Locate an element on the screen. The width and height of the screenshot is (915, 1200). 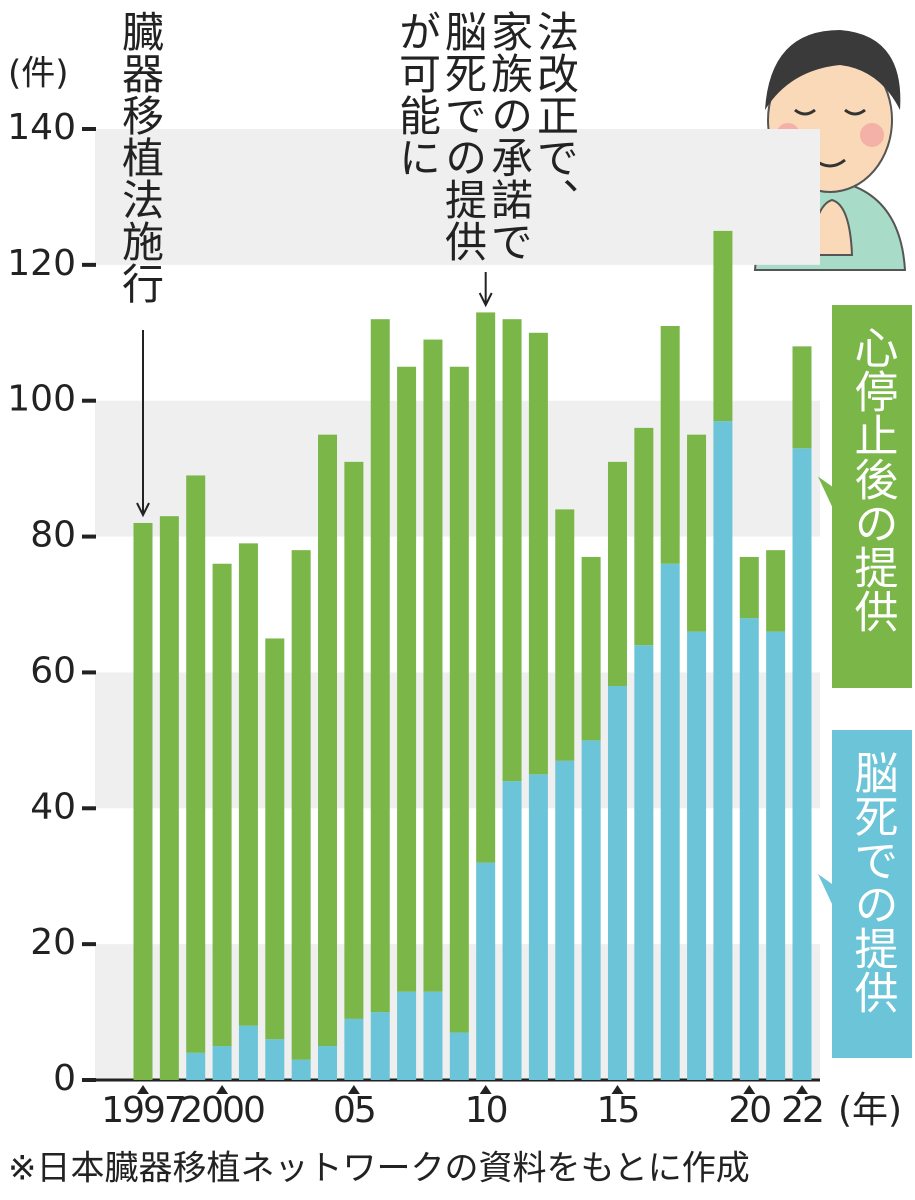
annotation: 臓器移植法施行 is located at coordinates (140, 157).